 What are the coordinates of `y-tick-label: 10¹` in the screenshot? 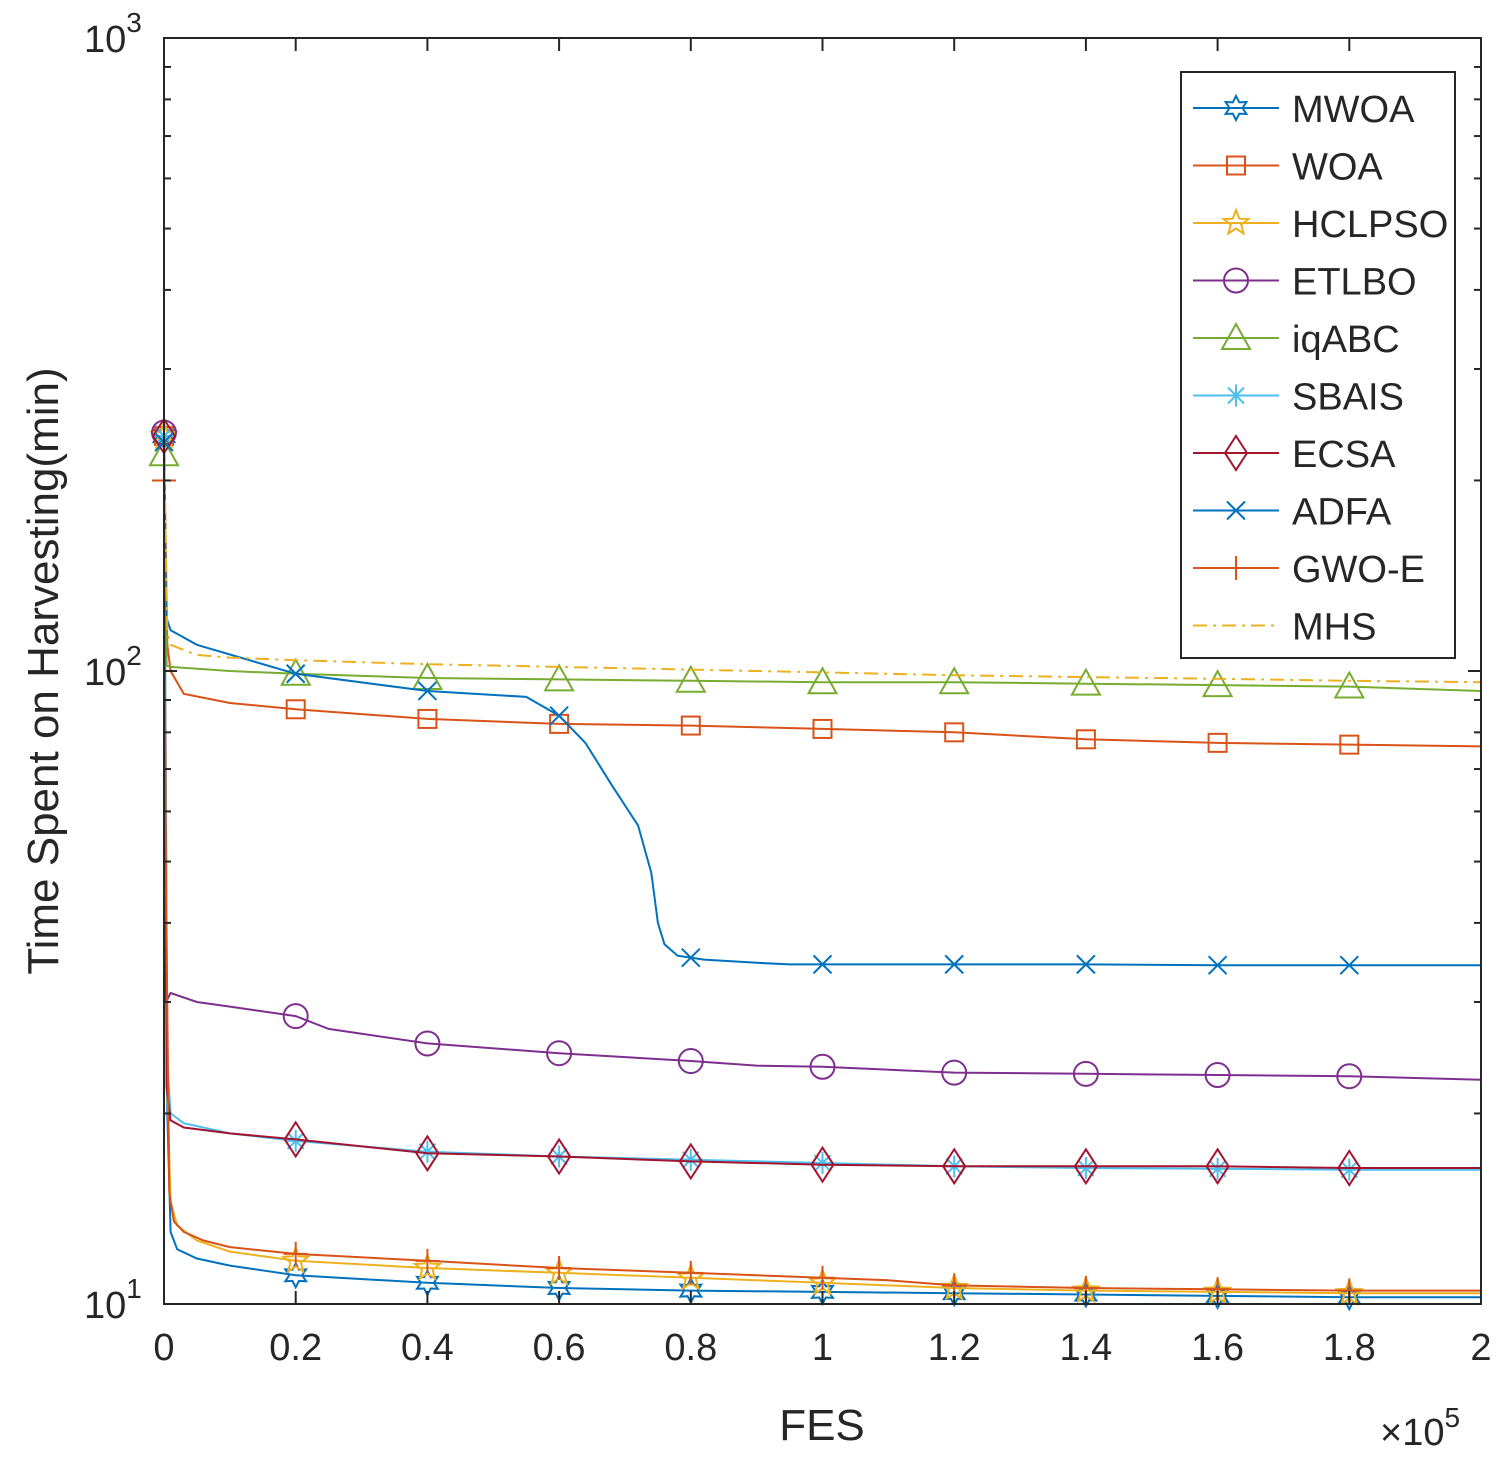 It's located at (113, 1300).